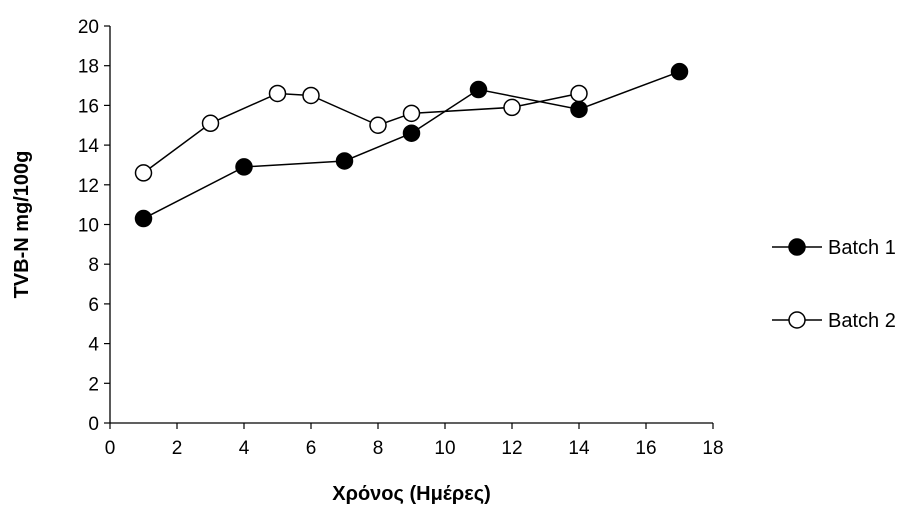 The image size is (921, 505). What do you see at coordinates (88, 67) in the screenshot?
I see `y-tick-label: 18` at bounding box center [88, 67].